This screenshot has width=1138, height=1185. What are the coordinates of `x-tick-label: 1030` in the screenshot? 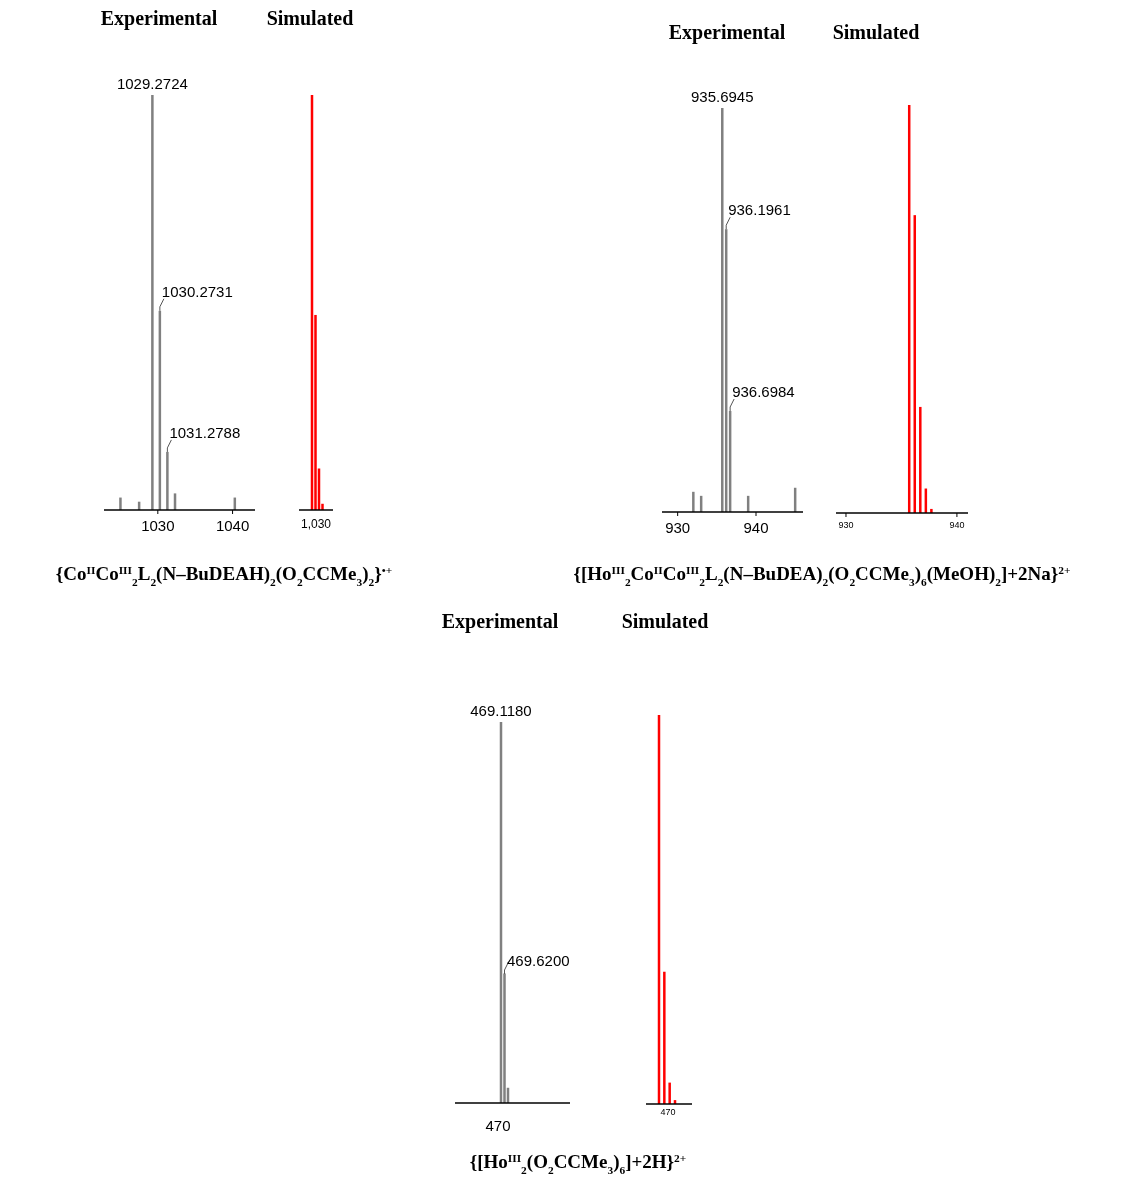 It's located at (158, 525).